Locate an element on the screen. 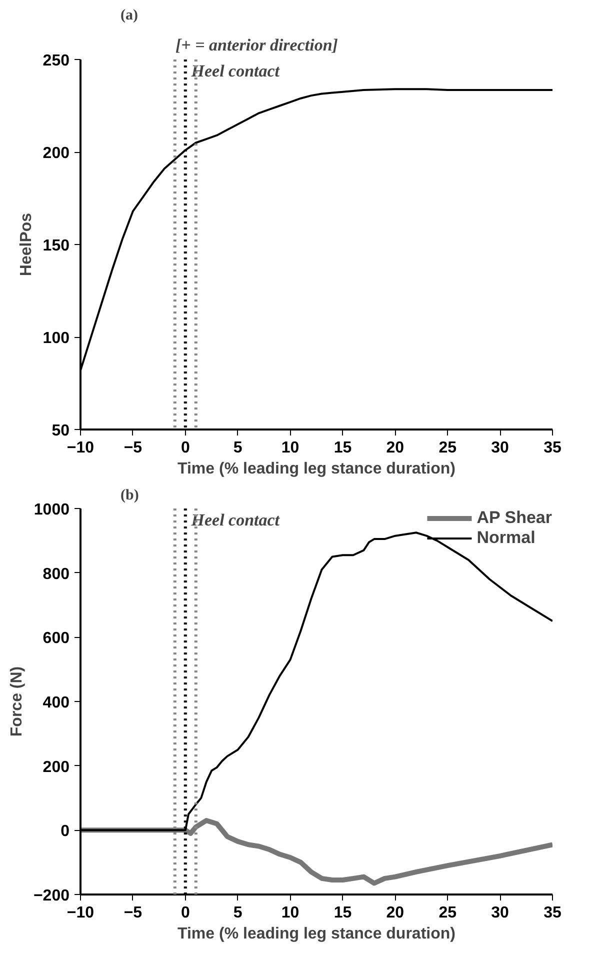 Image resolution: width=592 pixels, height=959 pixels. y-tick-label: 400 is located at coordinates (56, 703).